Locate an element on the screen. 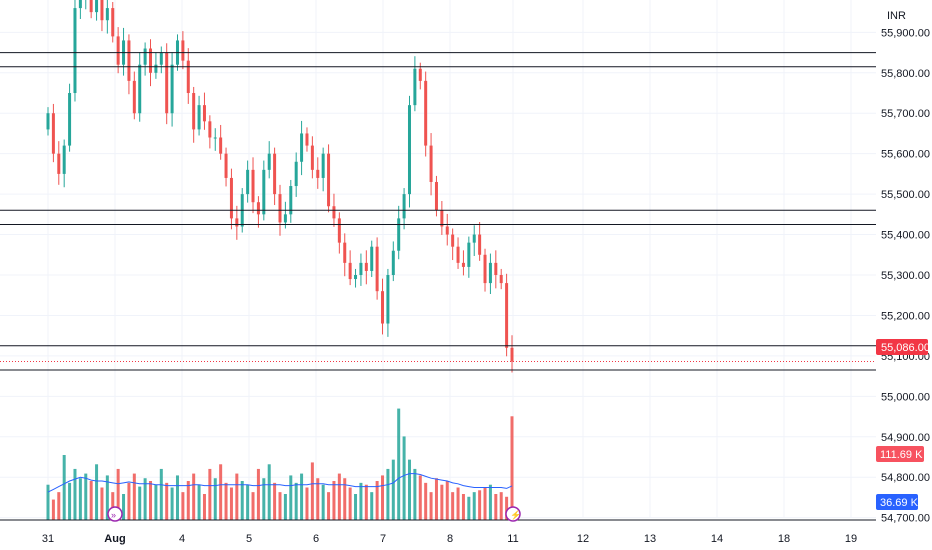 Image resolution: width=932 pixels, height=550 pixels. price-tick-label: 55,700.00 is located at coordinates (905, 114).